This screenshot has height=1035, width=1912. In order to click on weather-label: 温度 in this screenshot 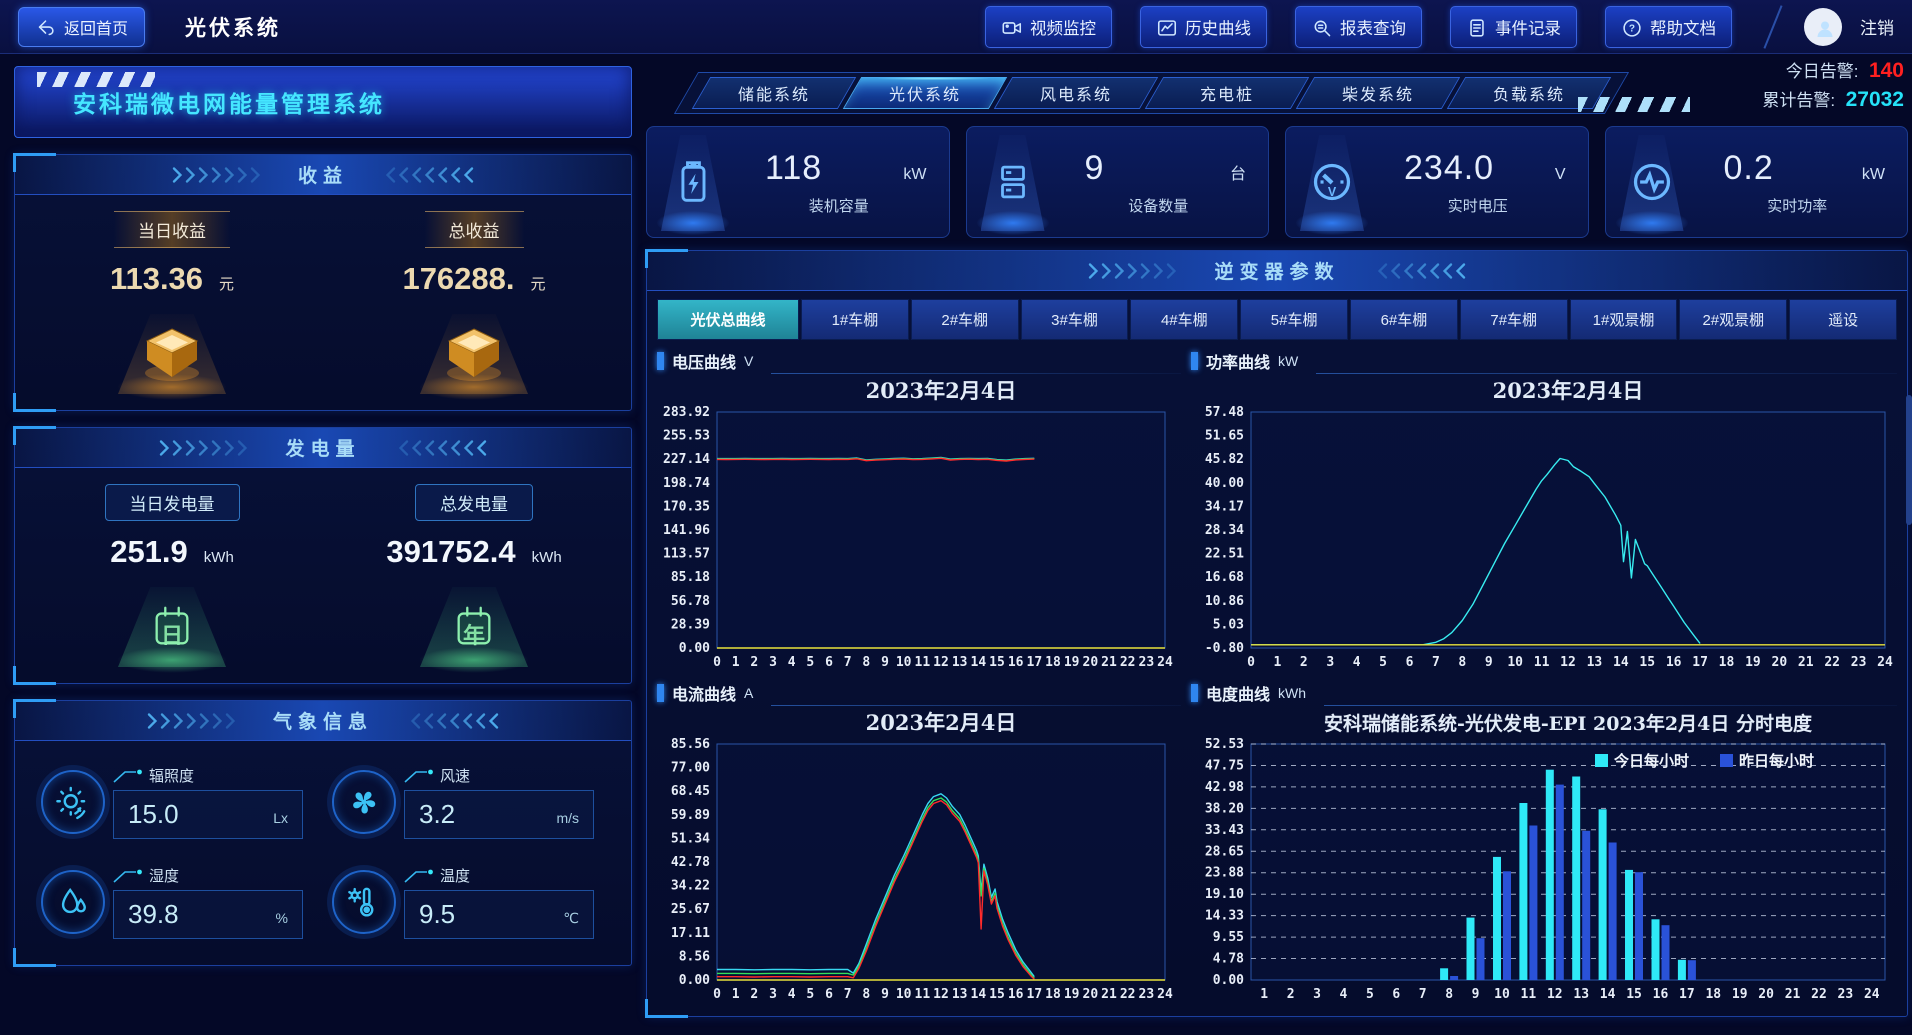, I will do `click(455, 876)`.